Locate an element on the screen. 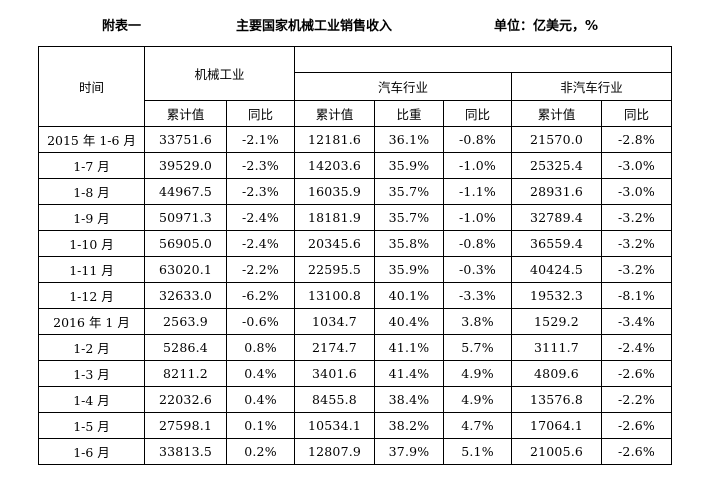 This screenshot has width=725, height=482. cell-machinery-cum: 22032.6 is located at coordinates (185, 399).